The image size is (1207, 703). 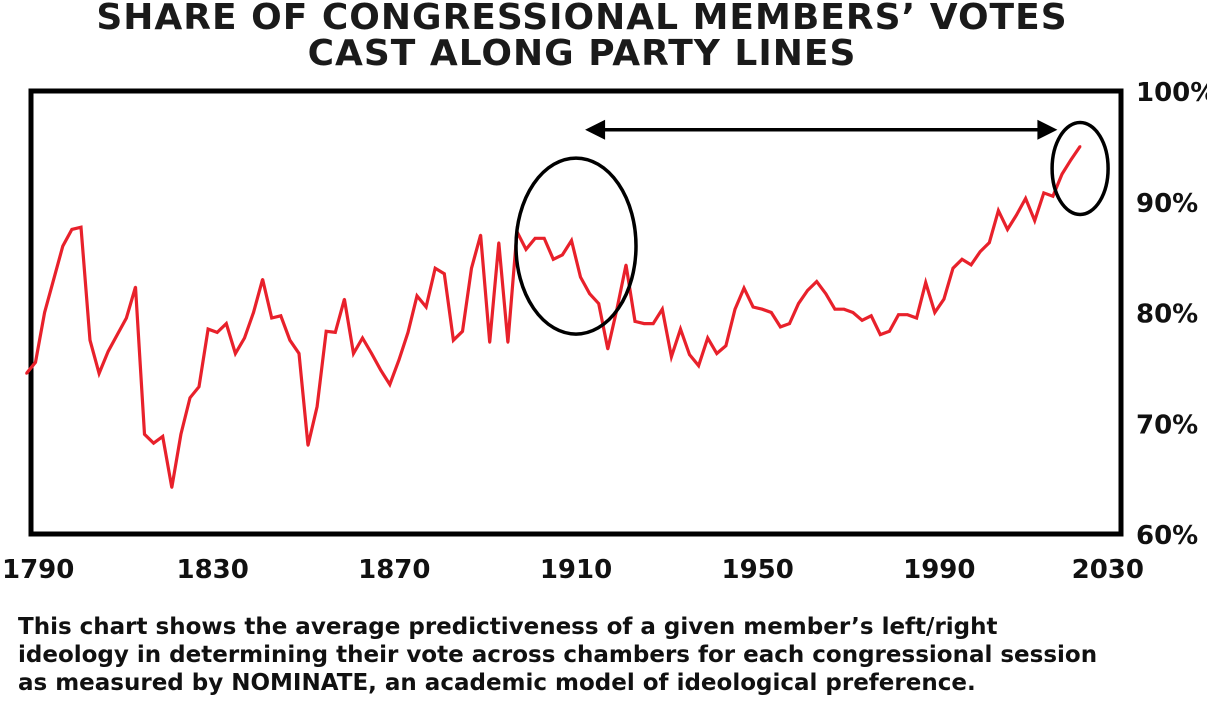 I want to click on chart-title-line-2: CAST ALONG PARTY LINES, so click(x=582, y=53).